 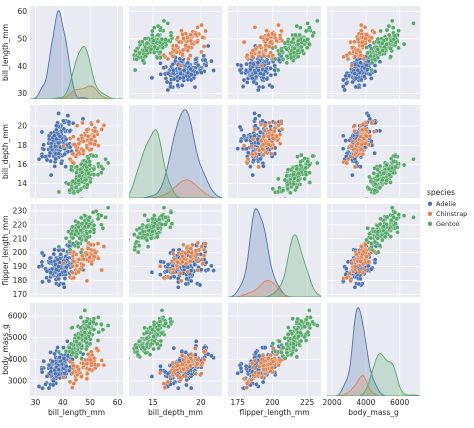 I want to click on kde-gentoo, so click(x=175, y=163).